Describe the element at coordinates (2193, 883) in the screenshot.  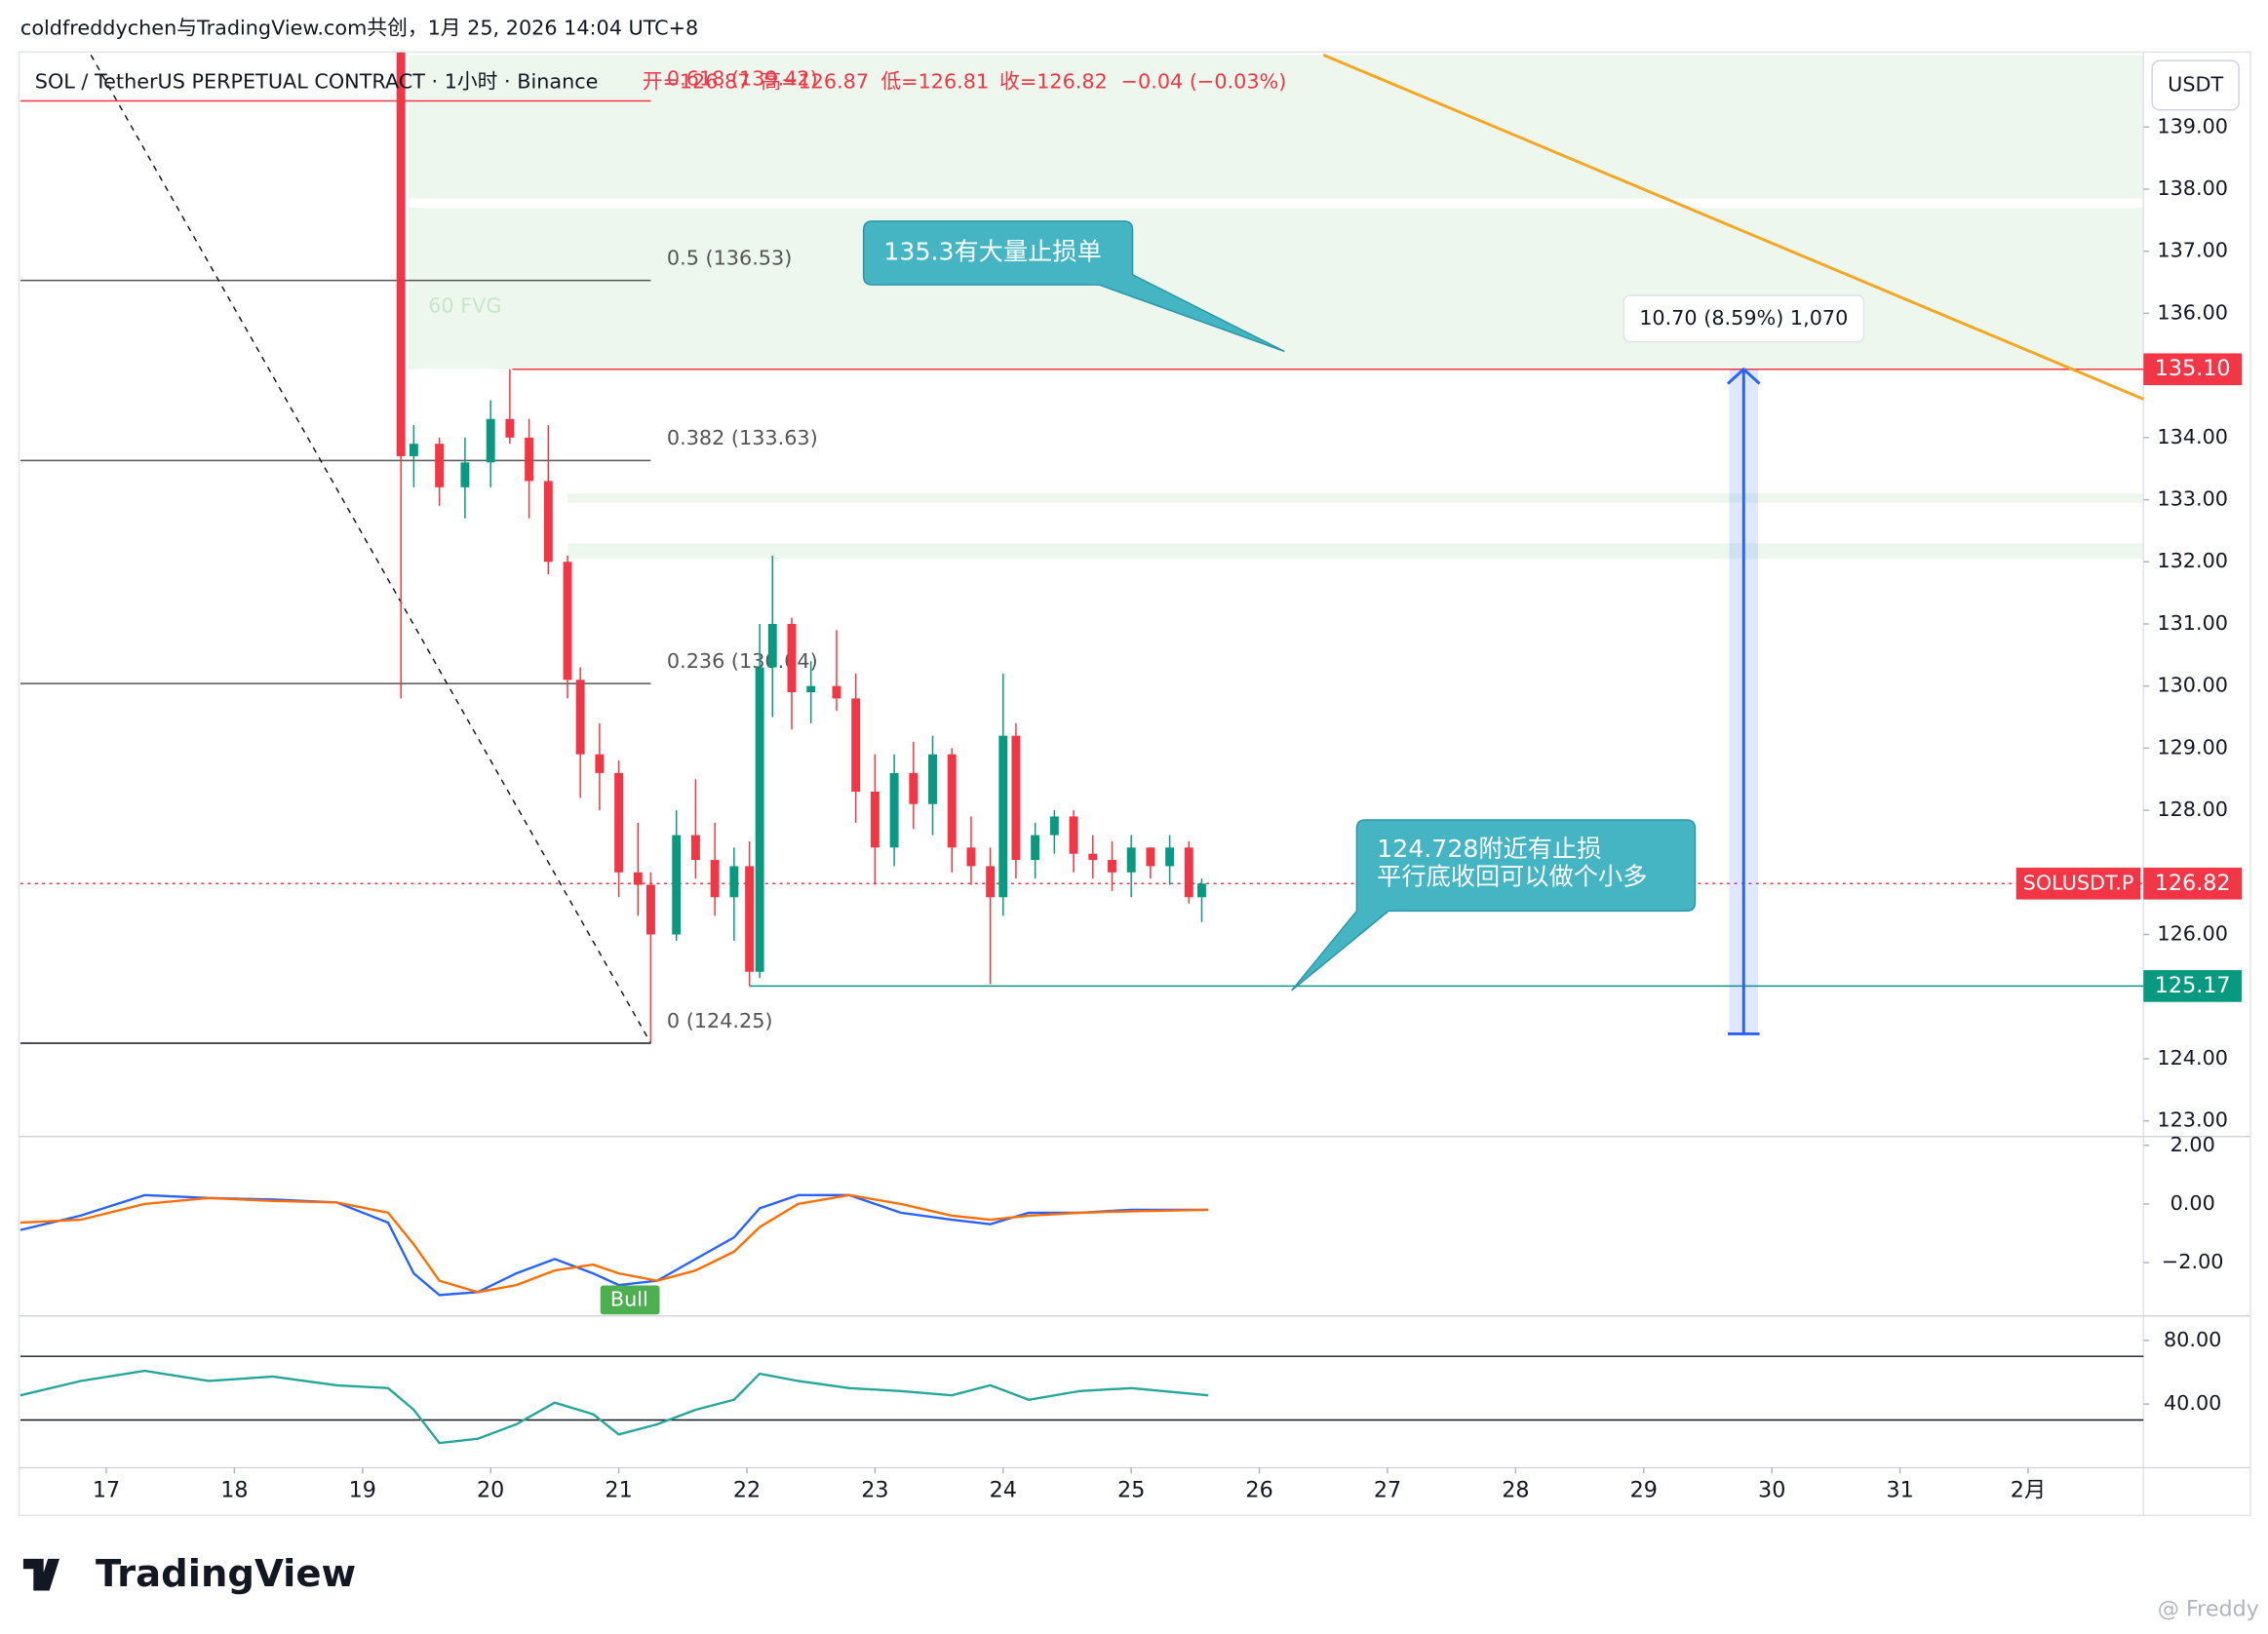
I see `price-tag-label: 126.82` at that location.